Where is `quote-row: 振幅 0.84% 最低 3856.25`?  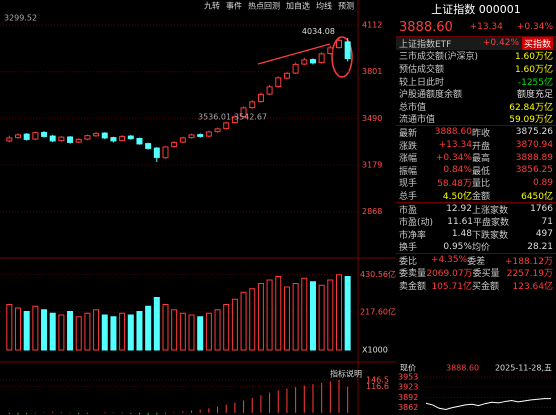 quote-row: 振幅 0.84% 最低 3856.25 is located at coordinates (476, 170).